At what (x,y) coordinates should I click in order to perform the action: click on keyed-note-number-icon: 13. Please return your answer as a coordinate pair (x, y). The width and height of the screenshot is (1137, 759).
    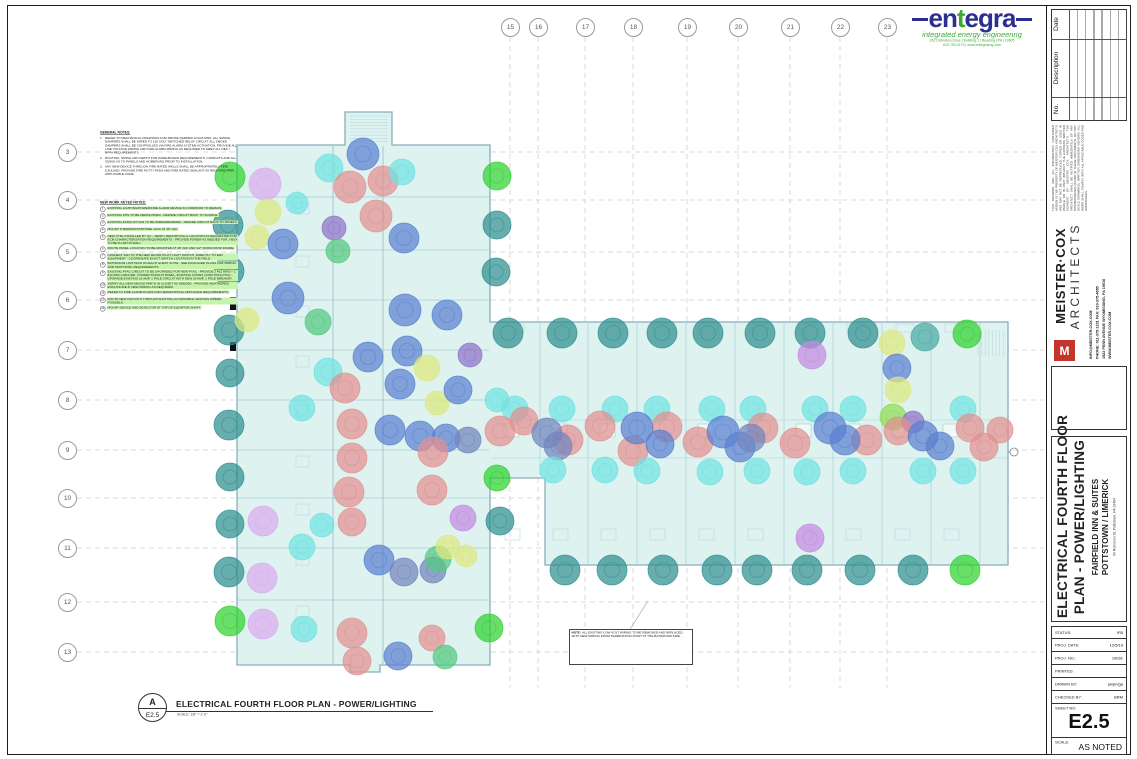
    Looking at the image, I should click on (103, 309).